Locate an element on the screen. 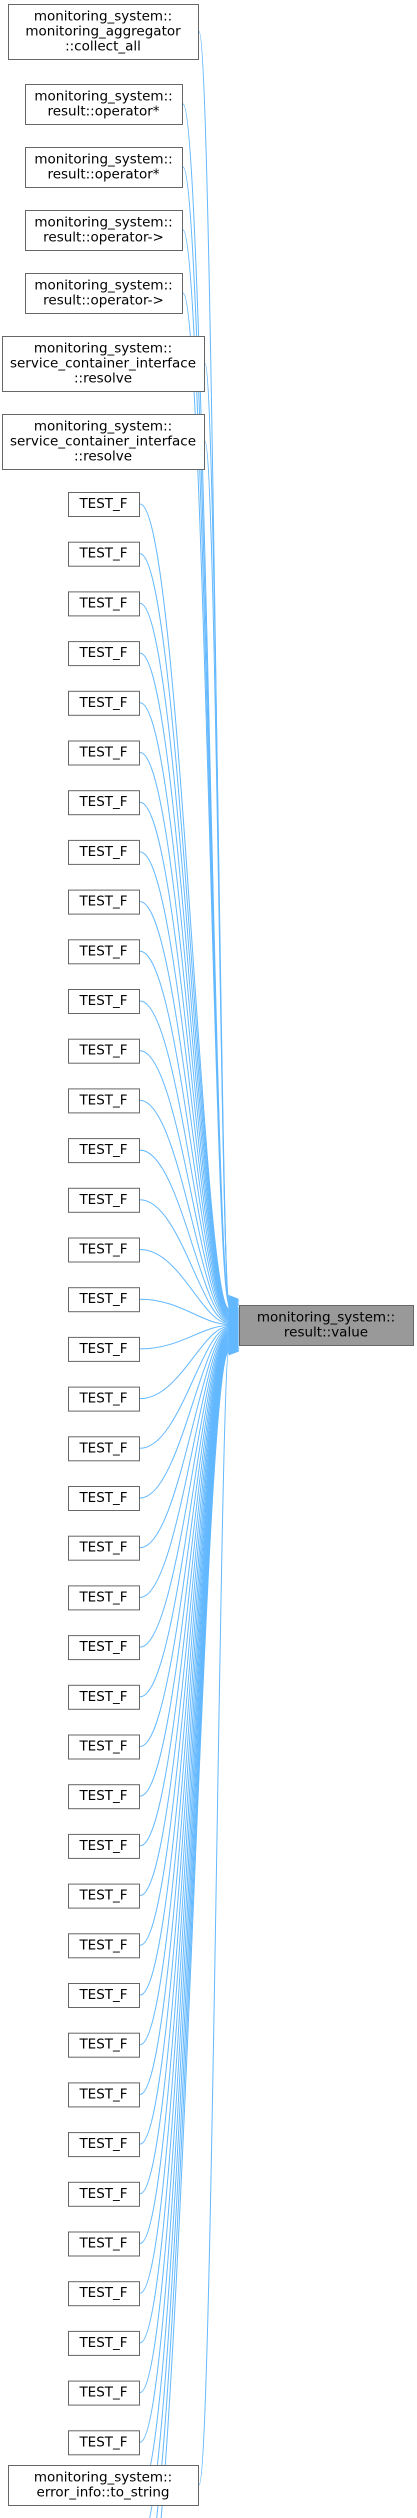 This screenshot has height=2518, width=417. caller-node-label: ::collect_all is located at coordinates (103, 47).